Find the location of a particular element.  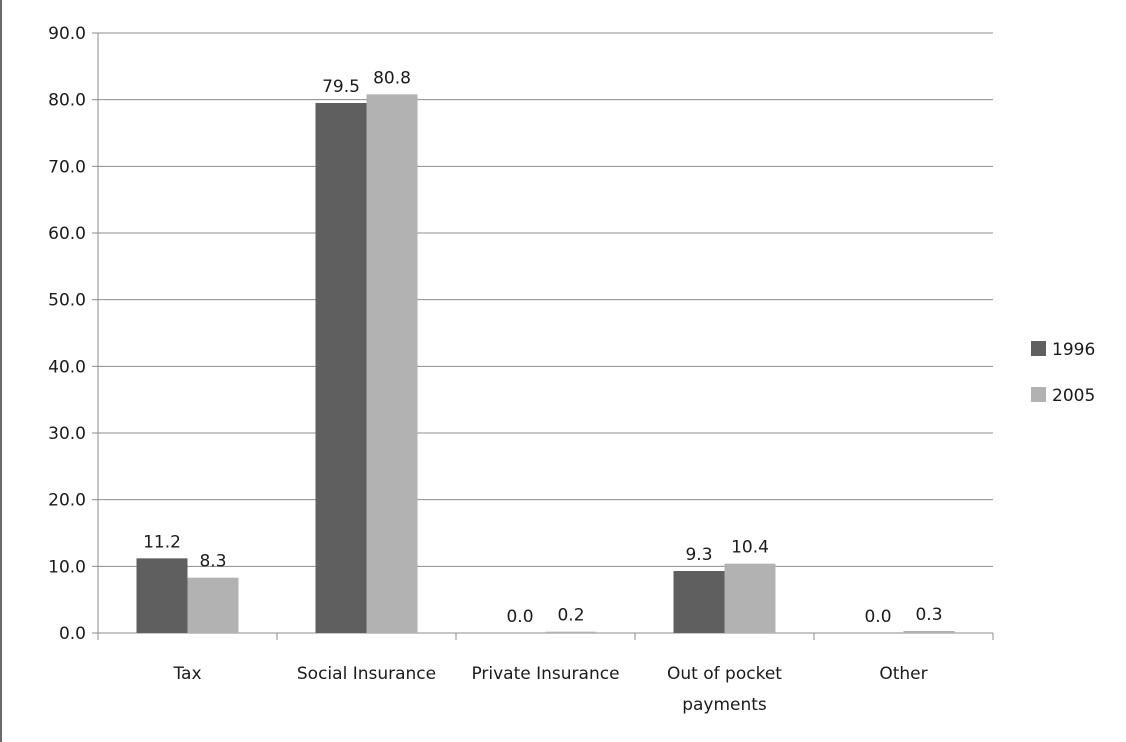

data-label: 9.3 is located at coordinates (698, 555).